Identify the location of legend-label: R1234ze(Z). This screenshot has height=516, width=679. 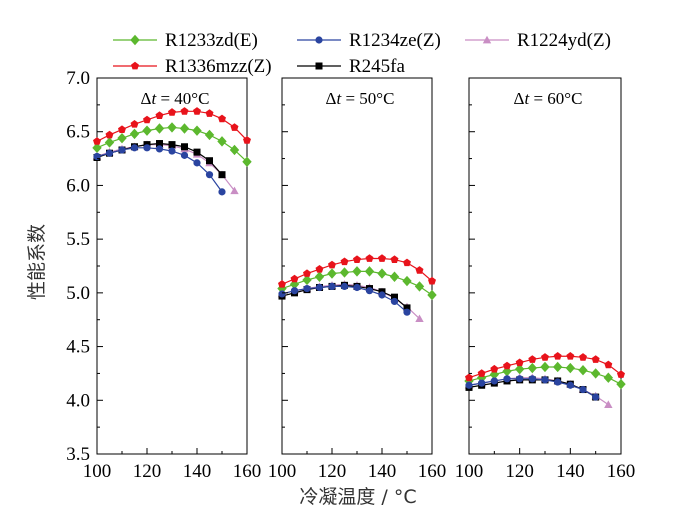
(395, 40).